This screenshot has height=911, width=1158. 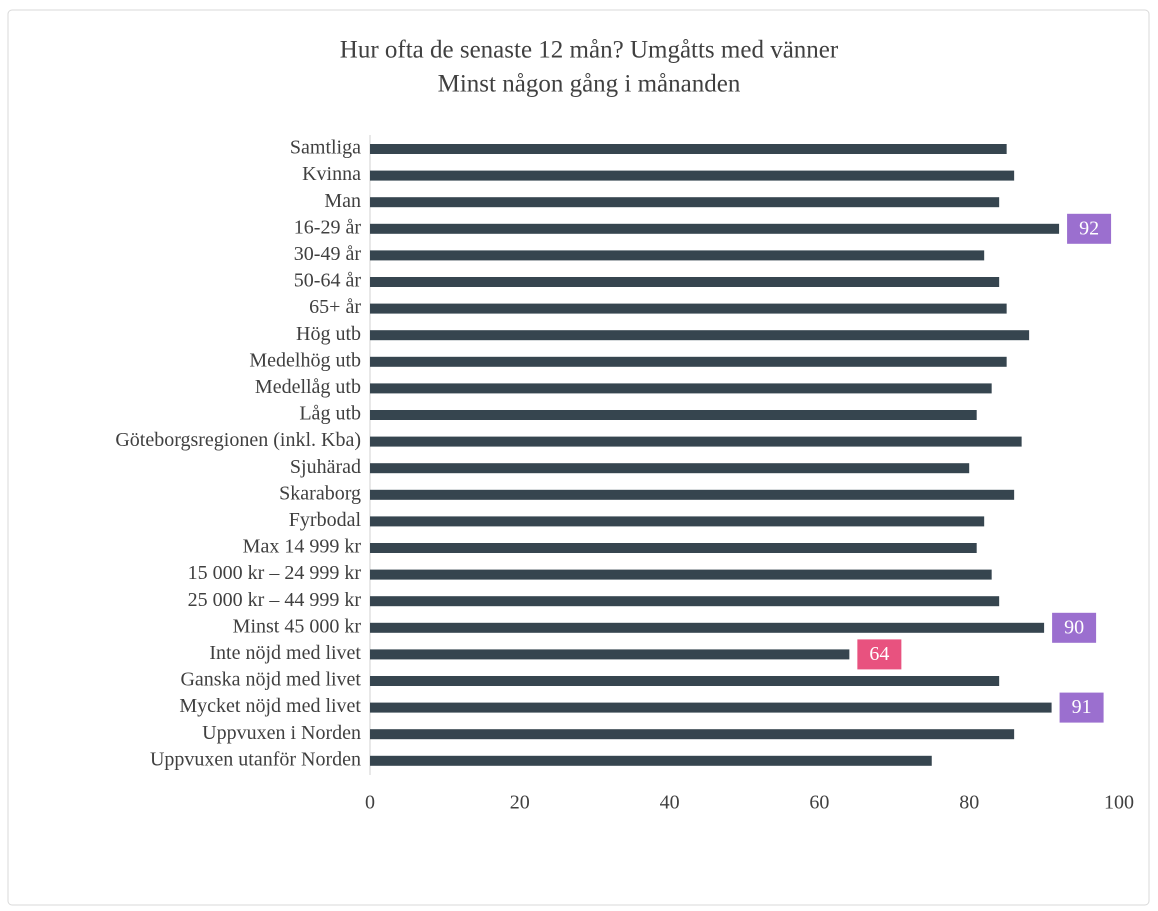 What do you see at coordinates (328, 254) in the screenshot?
I see `y-tick-label: 30-49 år` at bounding box center [328, 254].